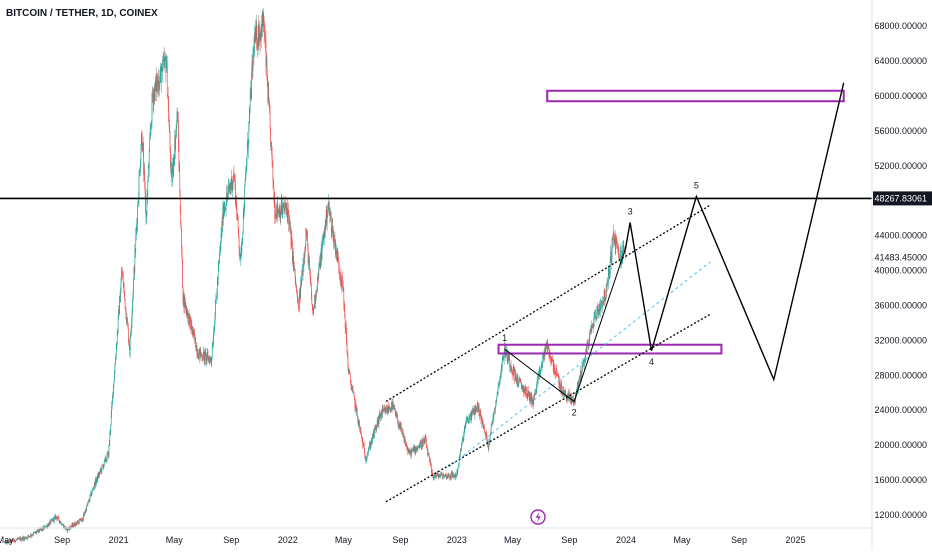 The width and height of the screenshot is (932, 555). I want to click on price-marker-label: 41483.45000, so click(900, 258).